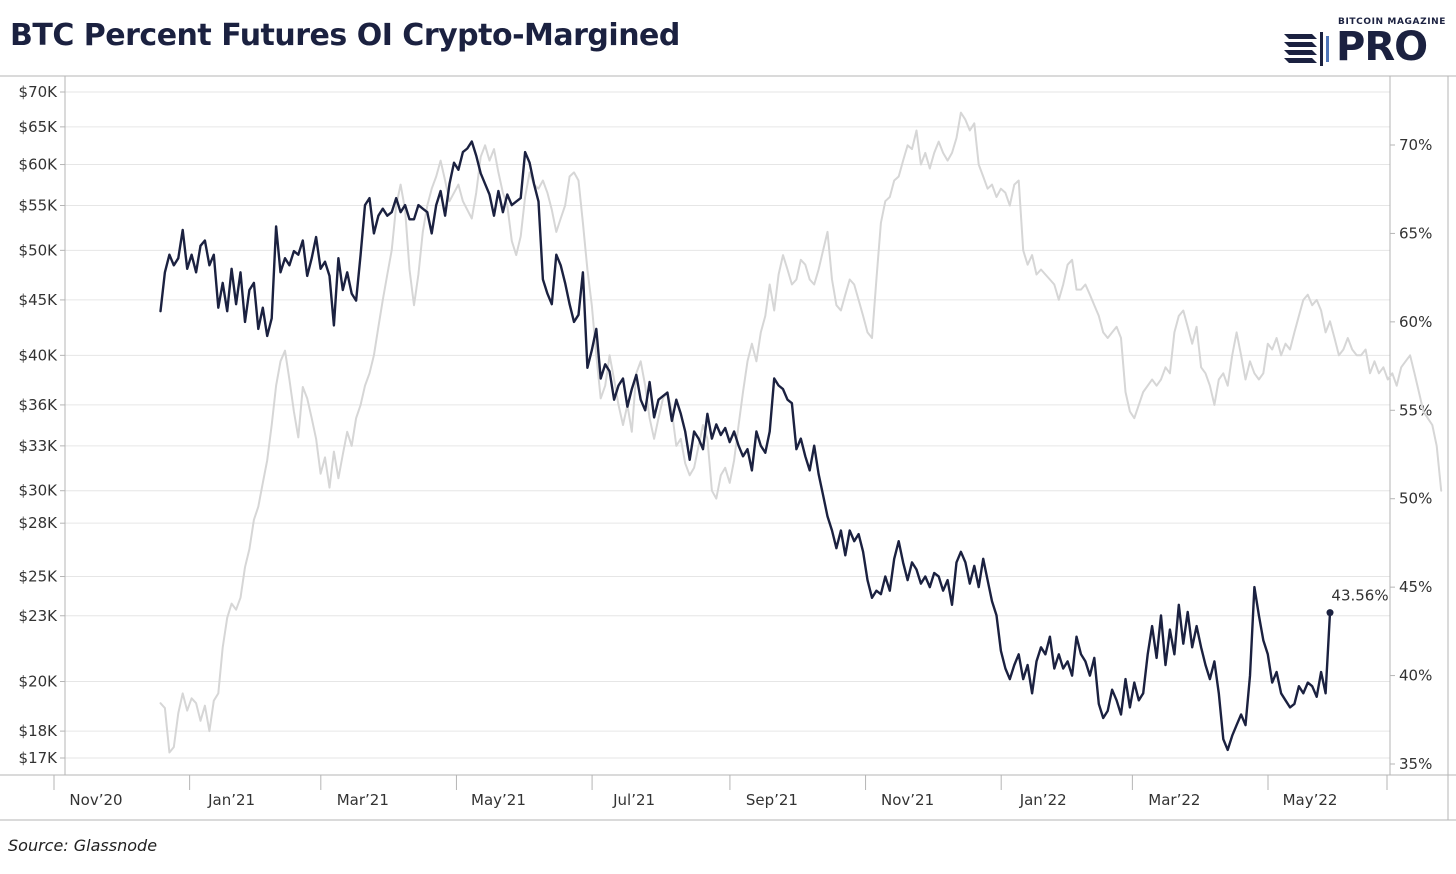 The height and width of the screenshot is (874, 1456). What do you see at coordinates (39, 491) in the screenshot?
I see `left-tick-label: $30K` at bounding box center [39, 491].